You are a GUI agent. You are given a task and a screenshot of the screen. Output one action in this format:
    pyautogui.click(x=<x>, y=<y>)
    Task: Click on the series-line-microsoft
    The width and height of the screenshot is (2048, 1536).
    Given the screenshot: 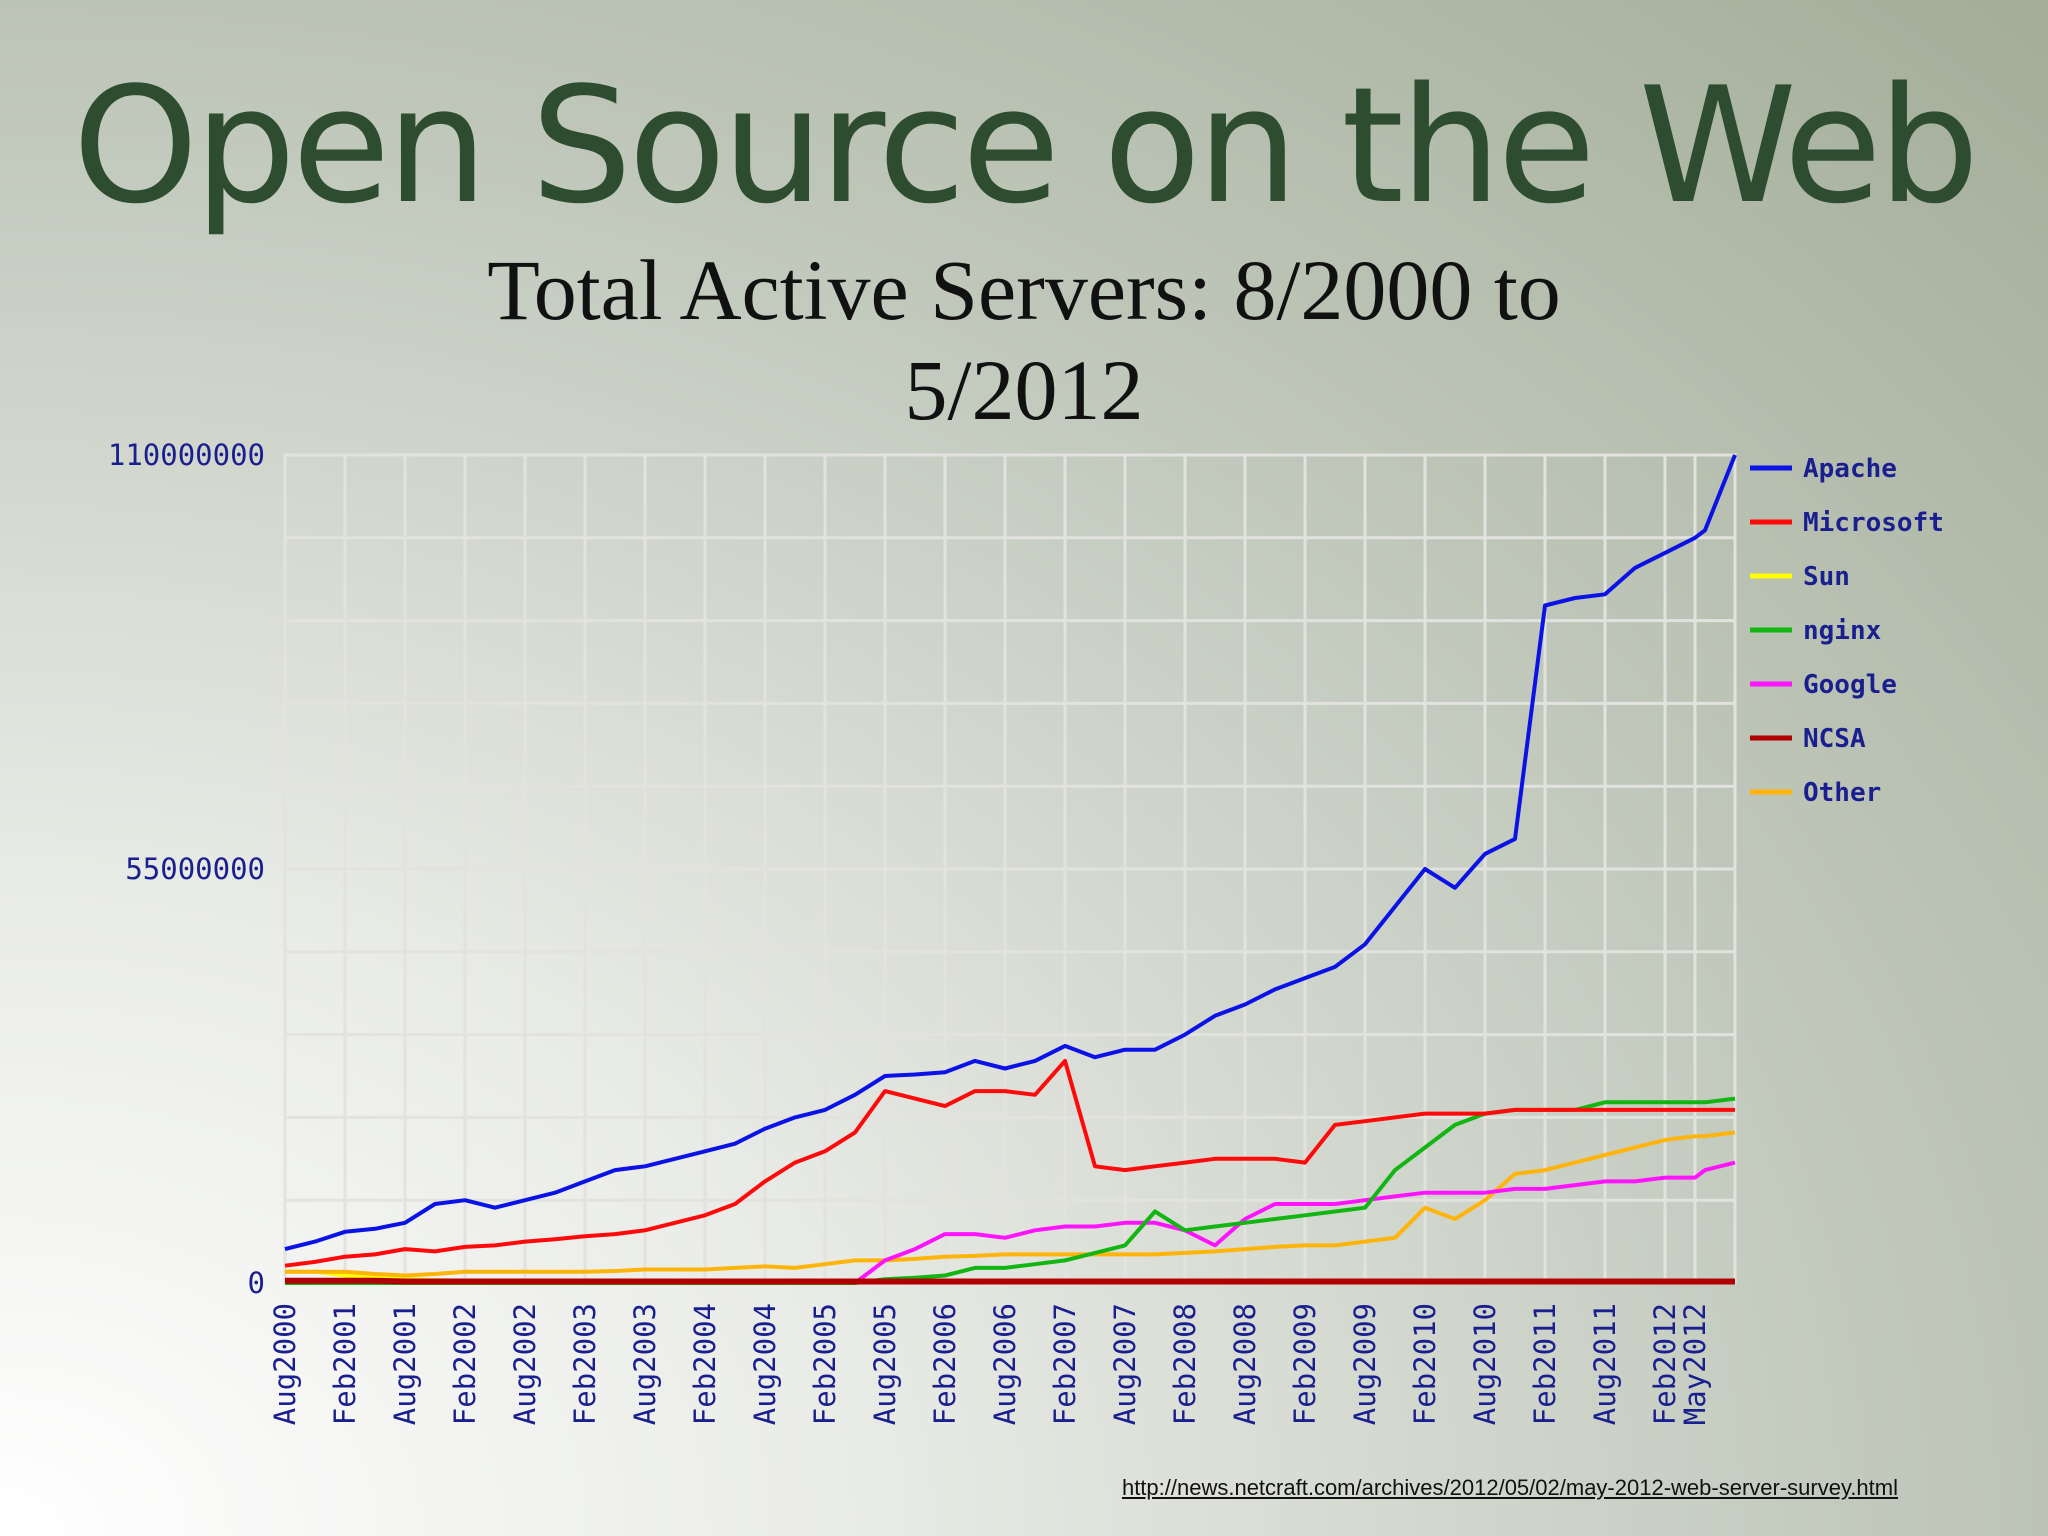 What is the action you would take?
    pyautogui.click(x=1009, y=1163)
    